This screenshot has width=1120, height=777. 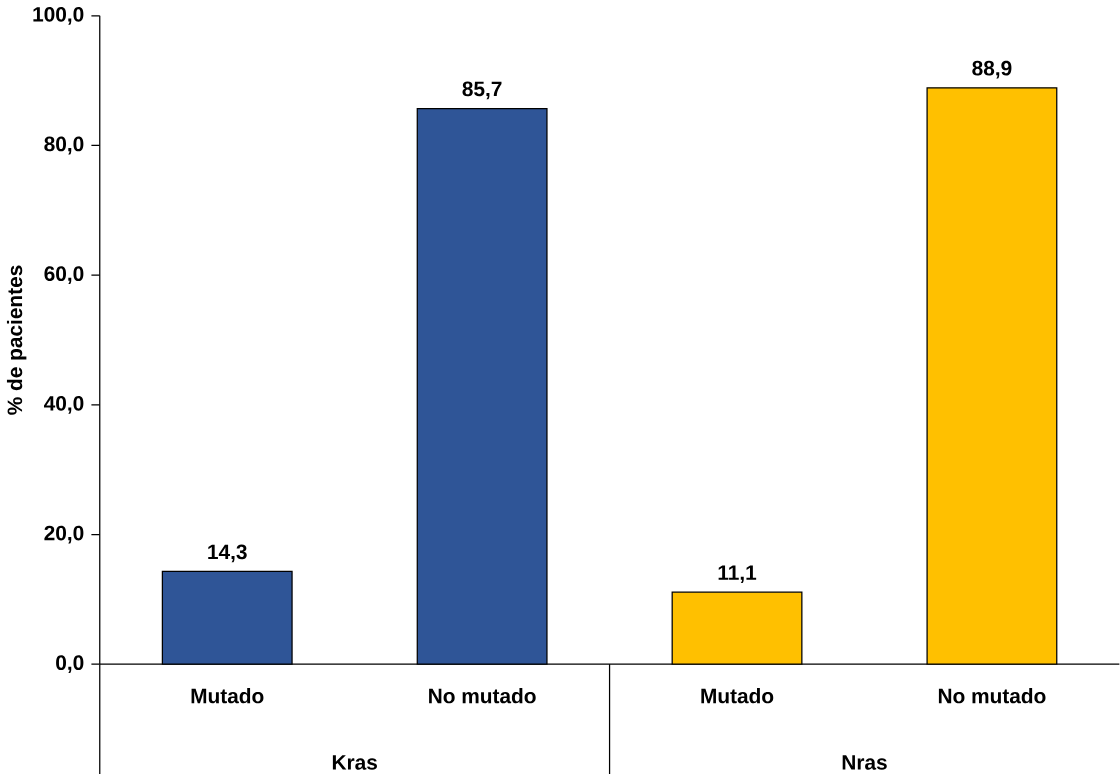 I want to click on y-tick-label: 60,0, so click(x=64, y=275).